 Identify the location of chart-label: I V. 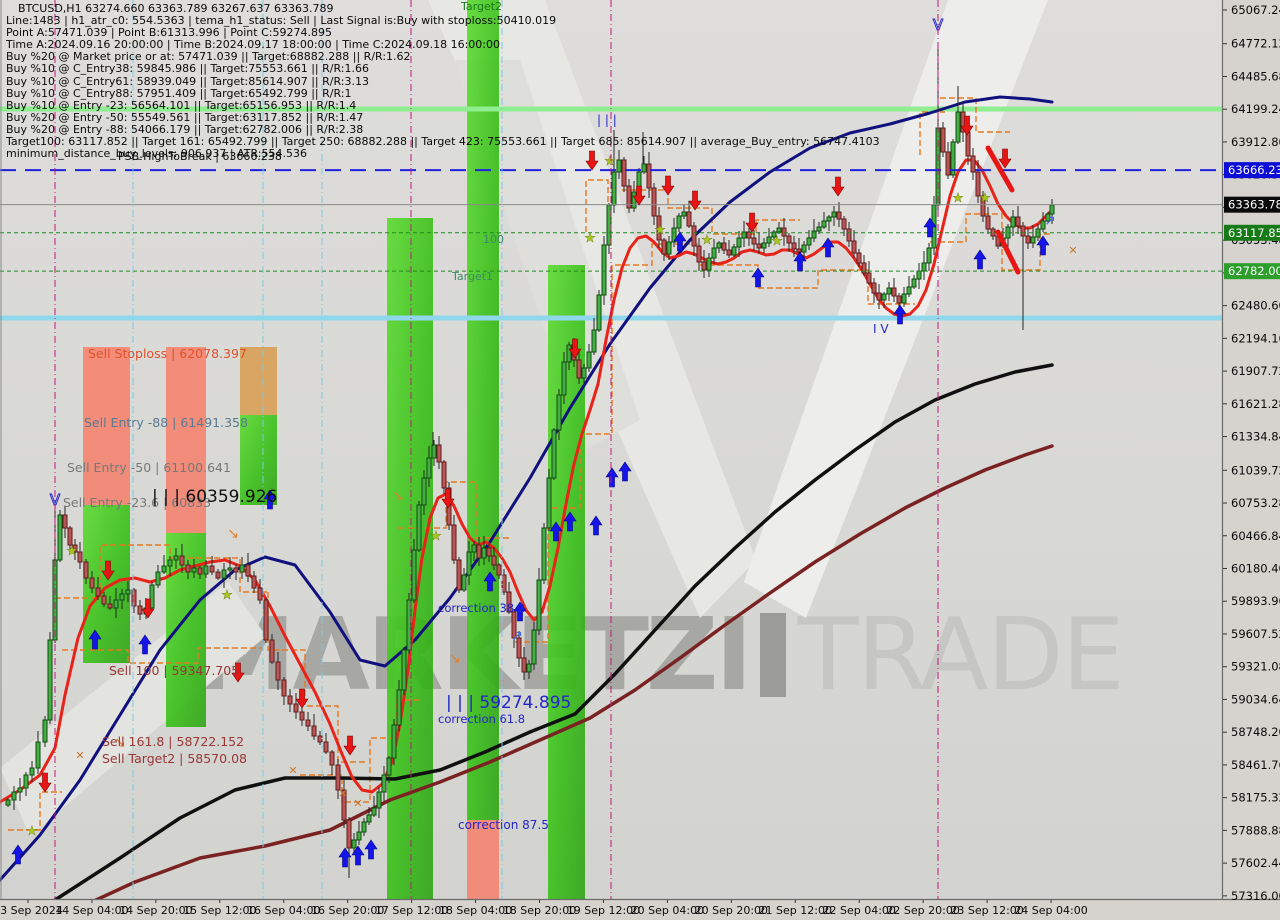
(881, 329).